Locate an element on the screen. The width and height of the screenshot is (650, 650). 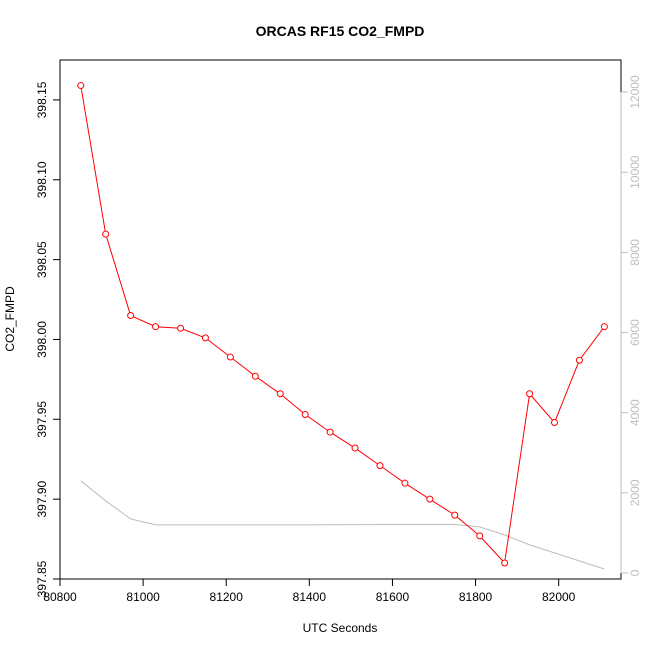
altitude-line is located at coordinates (342, 525).